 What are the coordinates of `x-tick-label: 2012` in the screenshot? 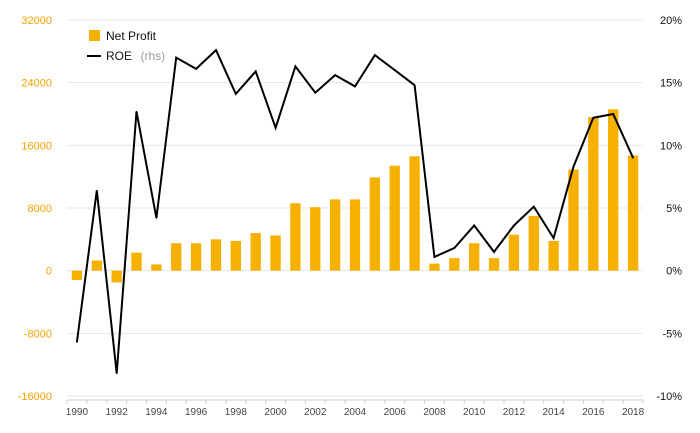 It's located at (514, 412).